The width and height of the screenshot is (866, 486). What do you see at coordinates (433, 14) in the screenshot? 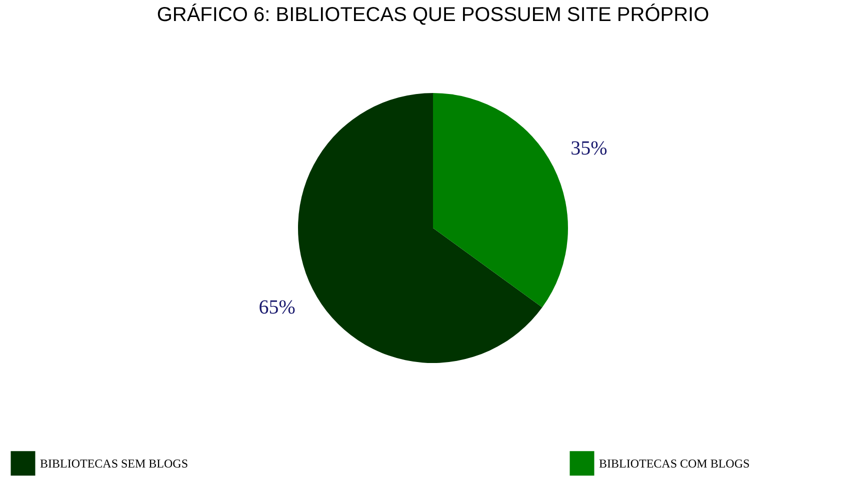
I see `chart-title: GRÁFICO 6: BIBLIOTECAS QUE POSSUEM SITE PRÓPRIO` at bounding box center [433, 14].